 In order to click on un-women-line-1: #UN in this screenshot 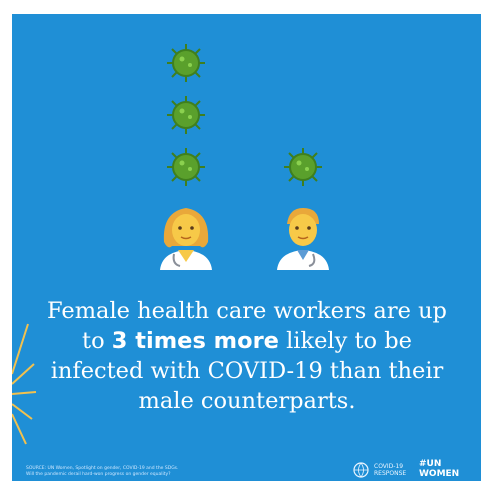, I will do `click(430, 464)`.